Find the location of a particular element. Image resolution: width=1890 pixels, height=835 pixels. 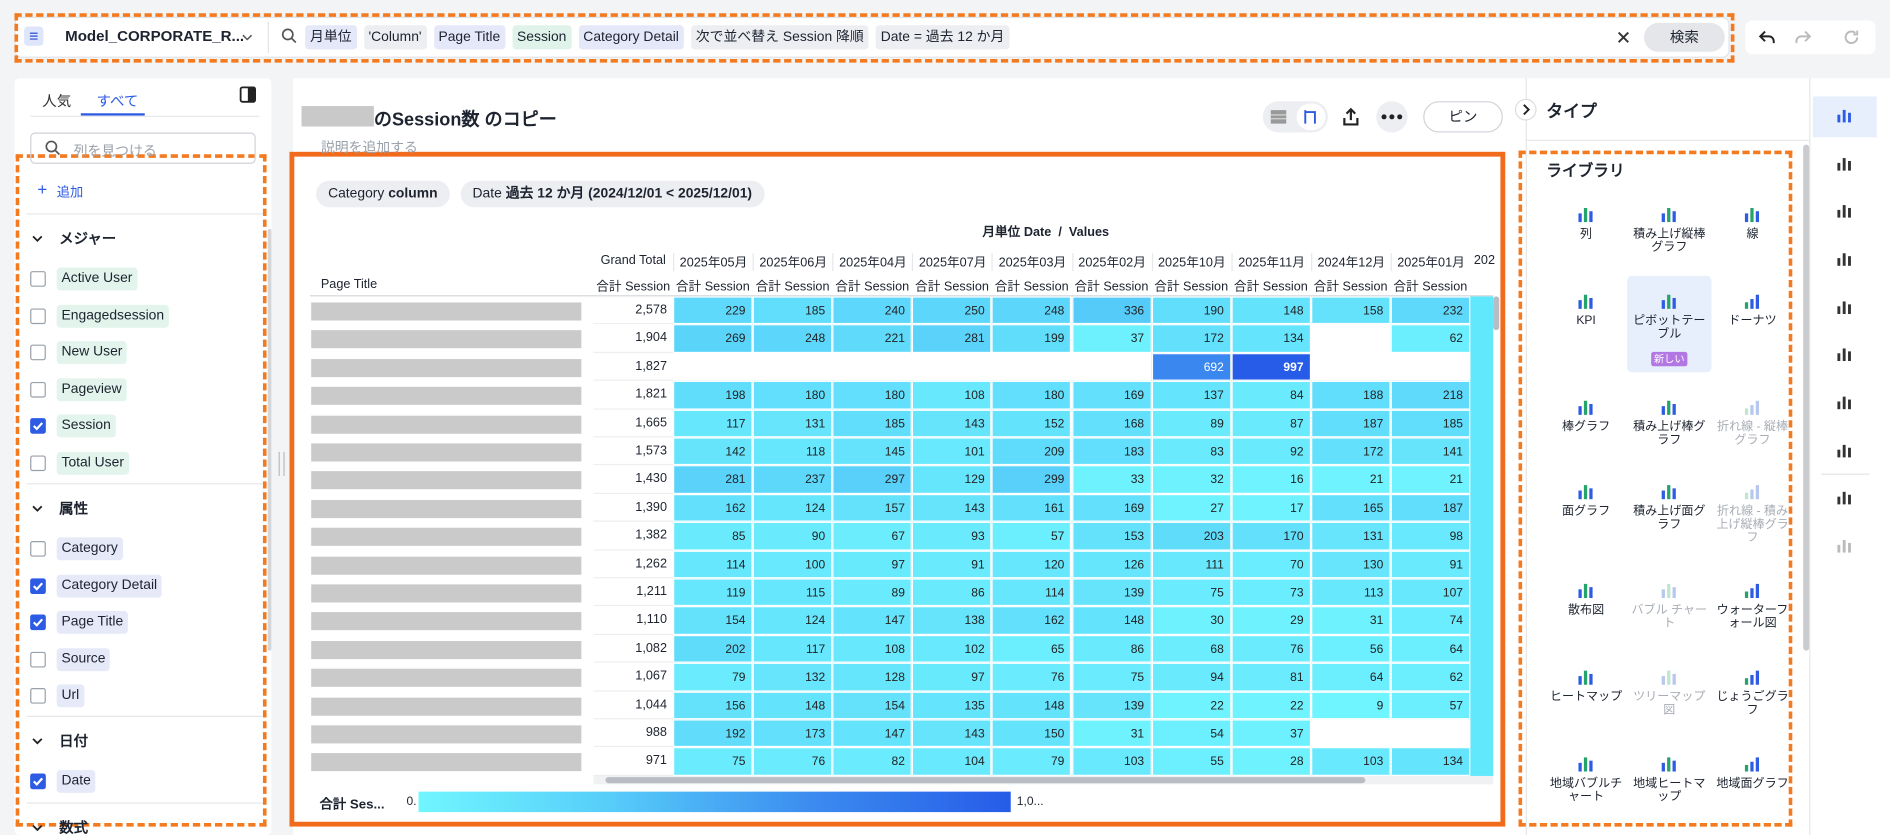

refresh-button is located at coordinates (1851, 37).